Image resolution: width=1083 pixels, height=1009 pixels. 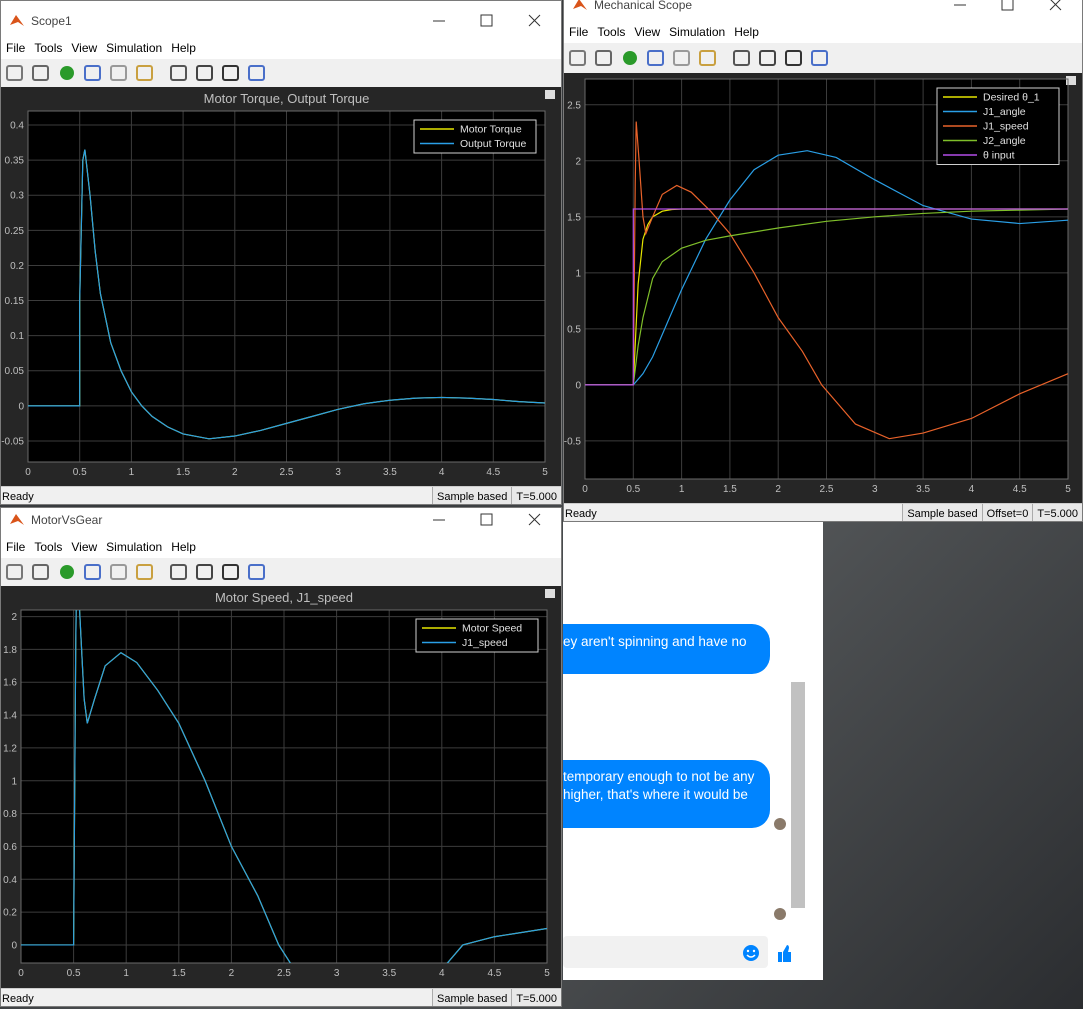 I want to click on x-tick-label: 4, so click(x=442, y=973).